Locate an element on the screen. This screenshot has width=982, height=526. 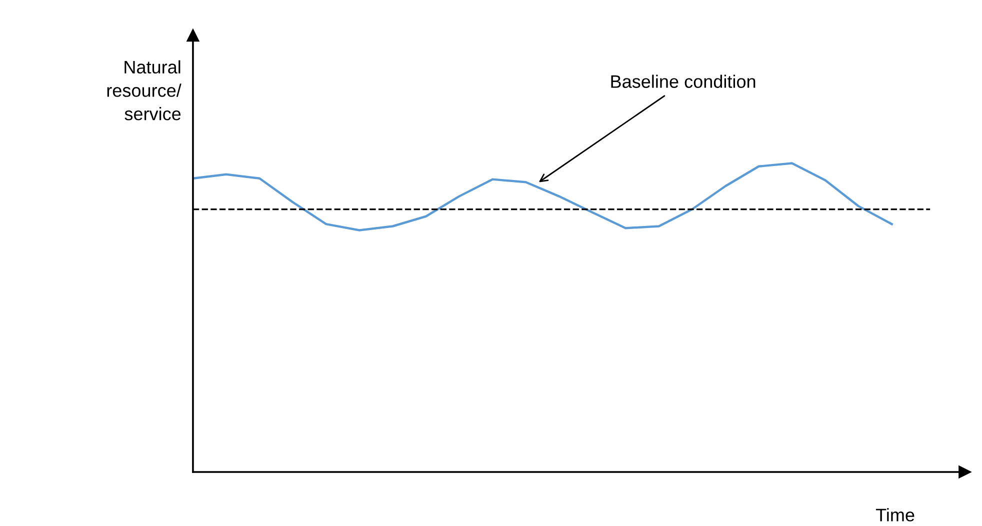
text: Baseline condition is located at coordinates (683, 81).